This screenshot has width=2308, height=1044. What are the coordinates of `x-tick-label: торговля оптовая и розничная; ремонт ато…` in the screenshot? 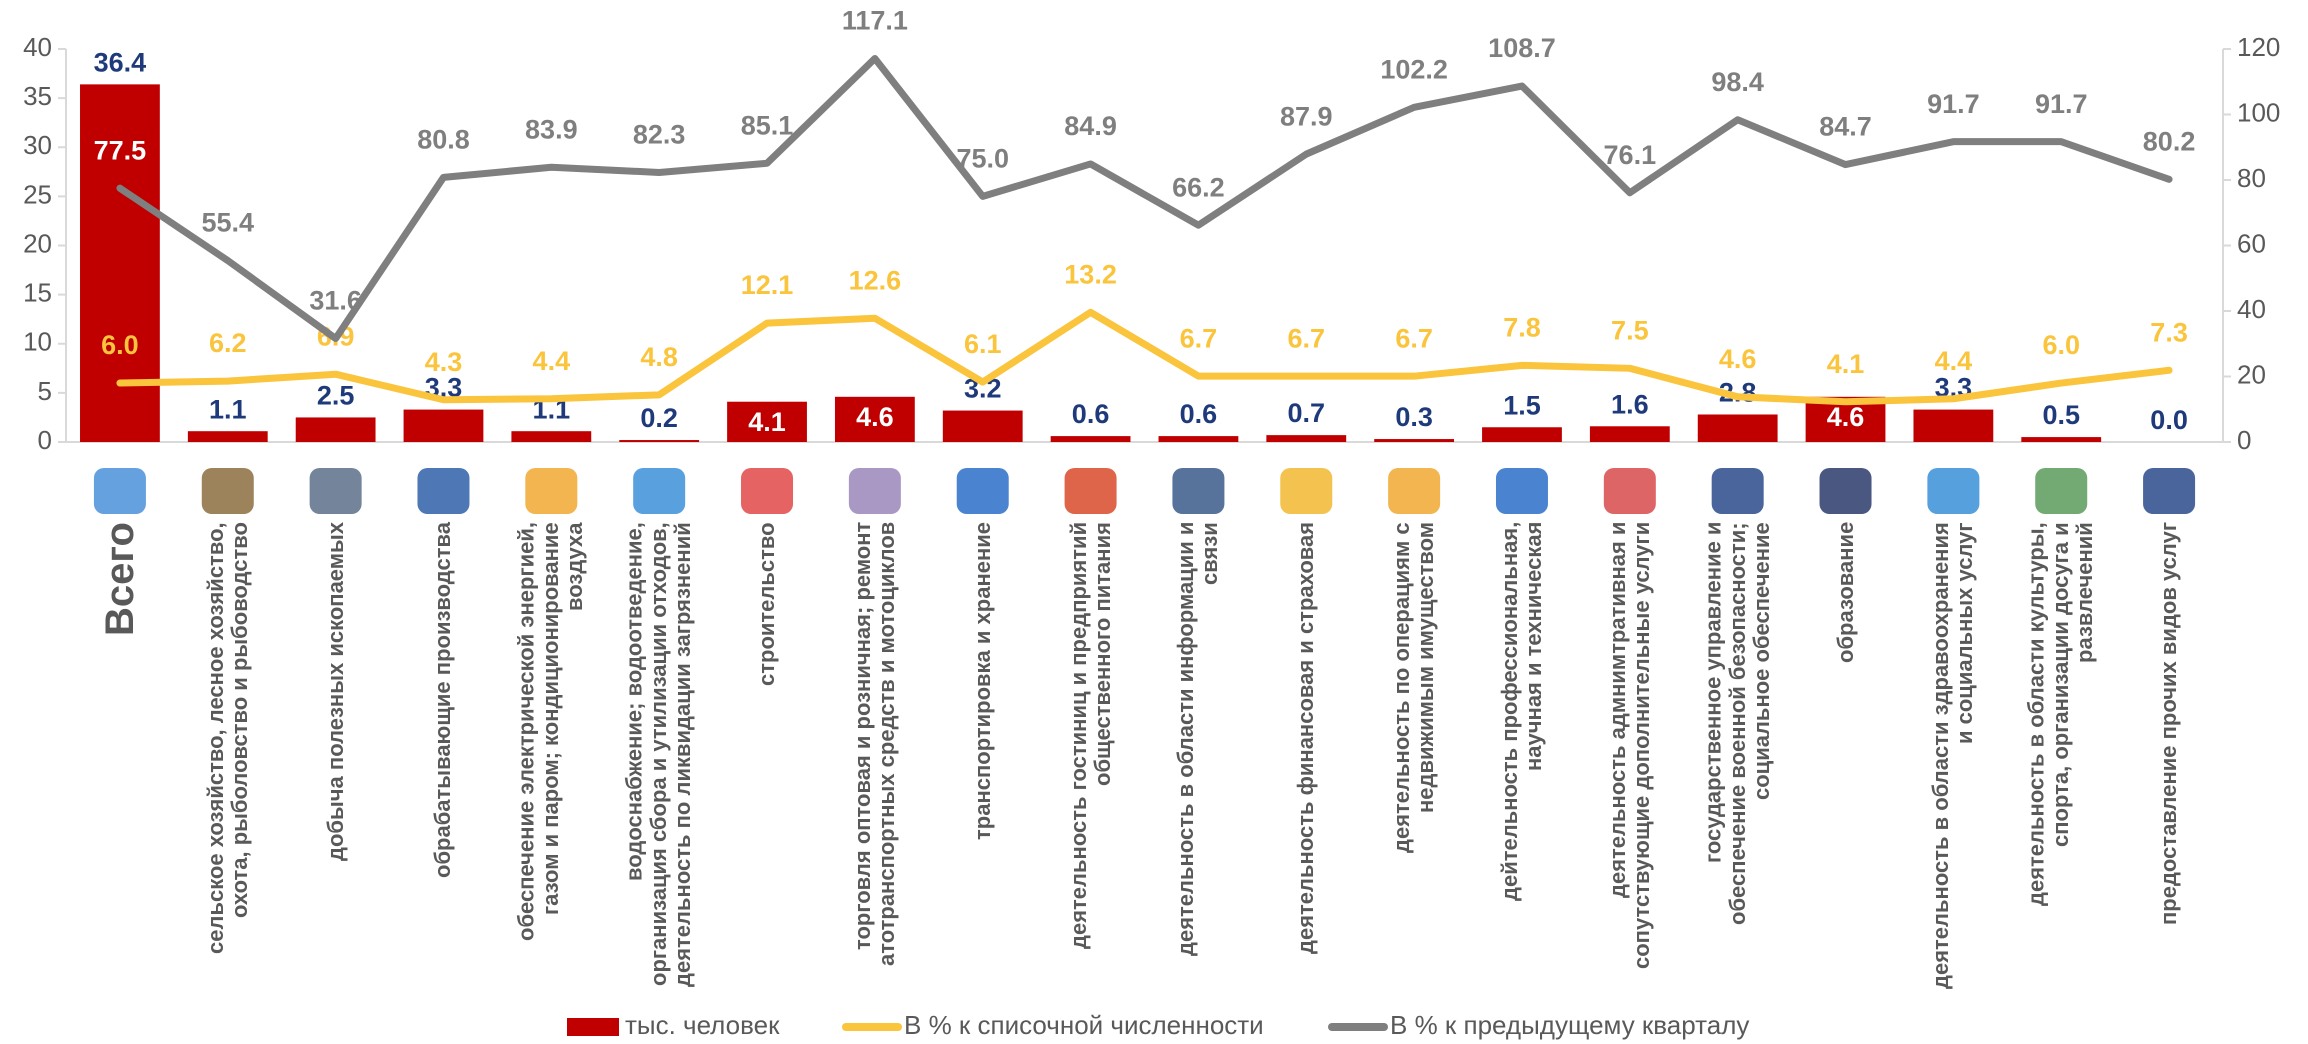 It's located at (874, 744).